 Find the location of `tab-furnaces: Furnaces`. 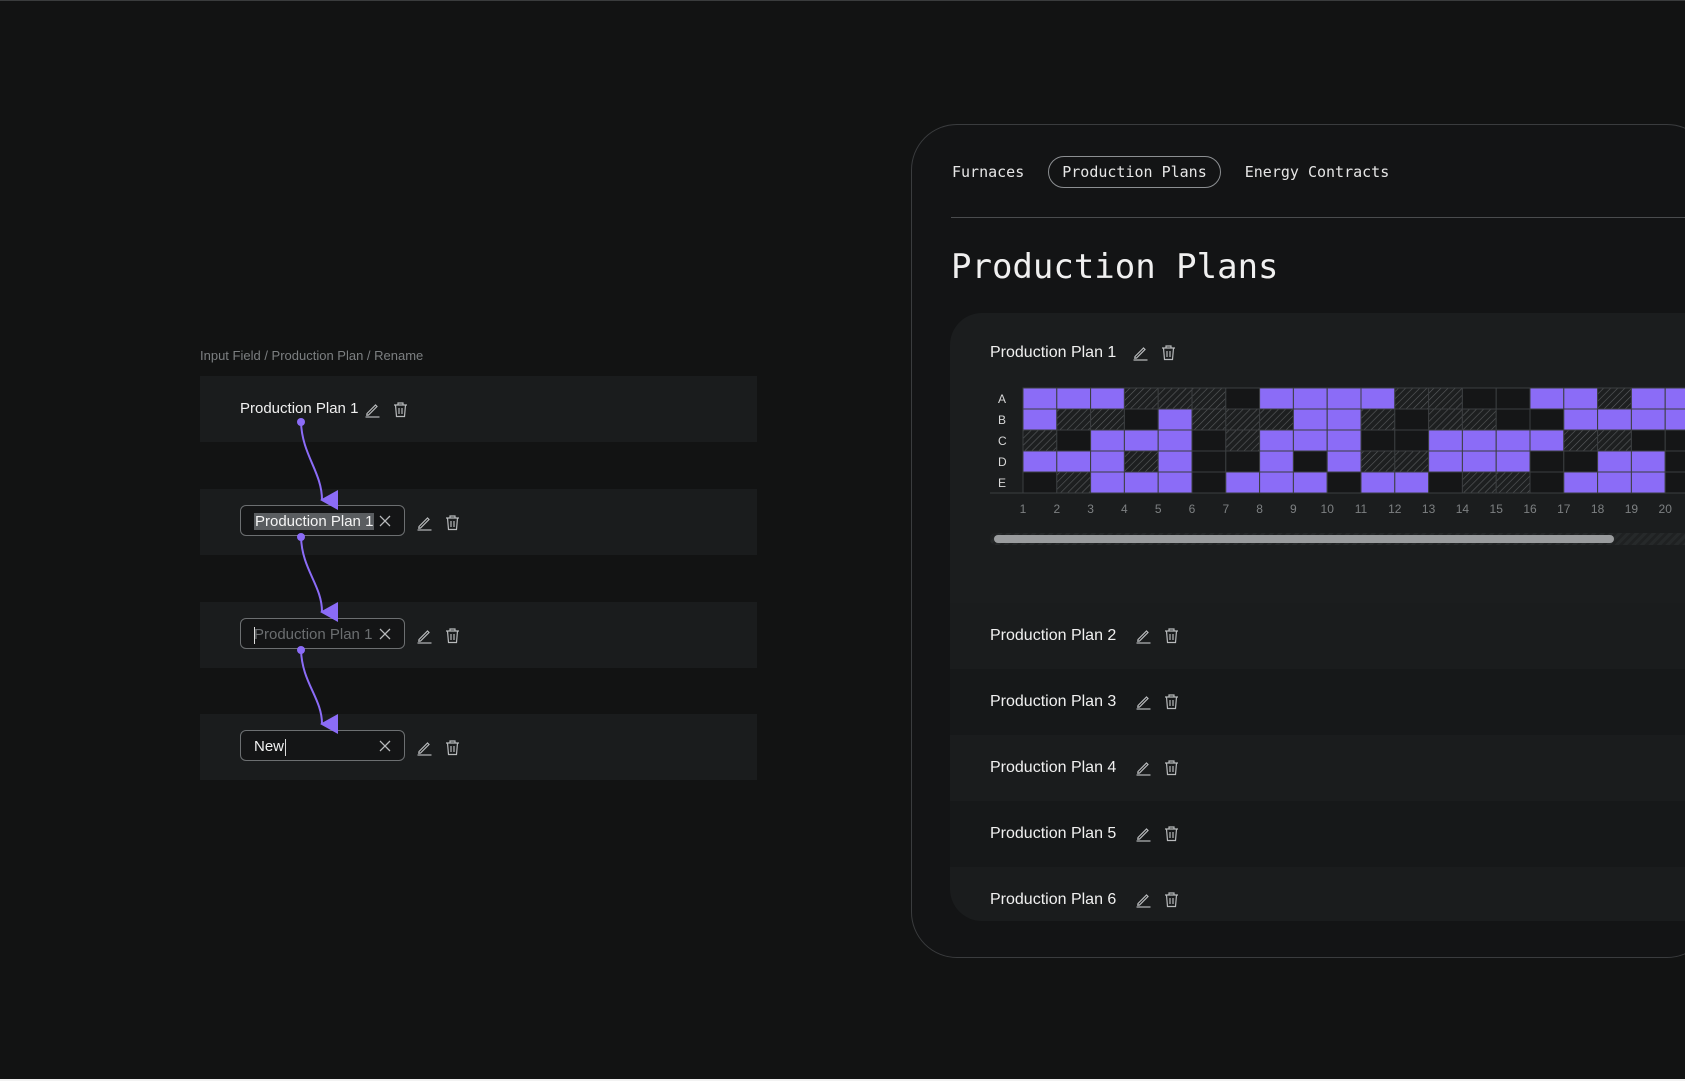

tab-furnaces: Furnaces is located at coordinates (988, 172).